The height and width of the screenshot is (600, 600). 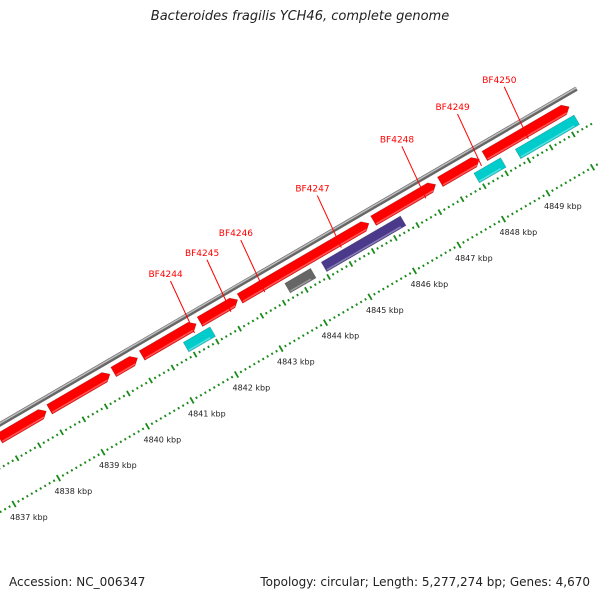 I want to click on gene-label: BF4249, so click(x=453, y=108).